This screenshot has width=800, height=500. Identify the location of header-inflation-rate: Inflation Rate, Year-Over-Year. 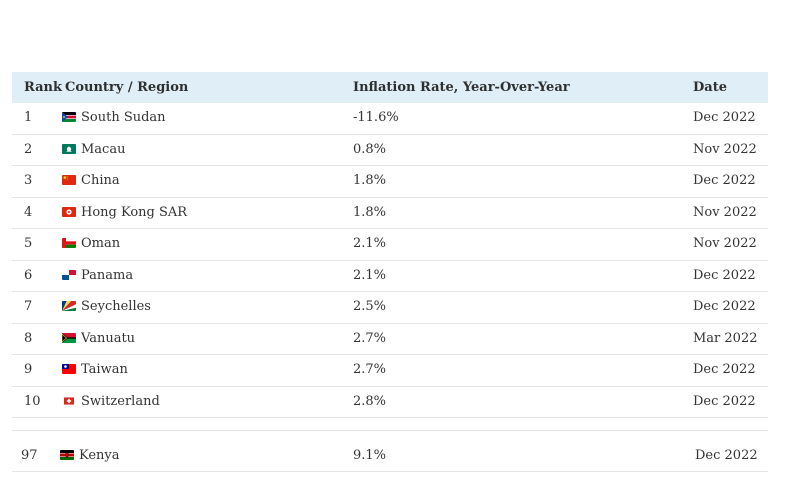
(461, 87).